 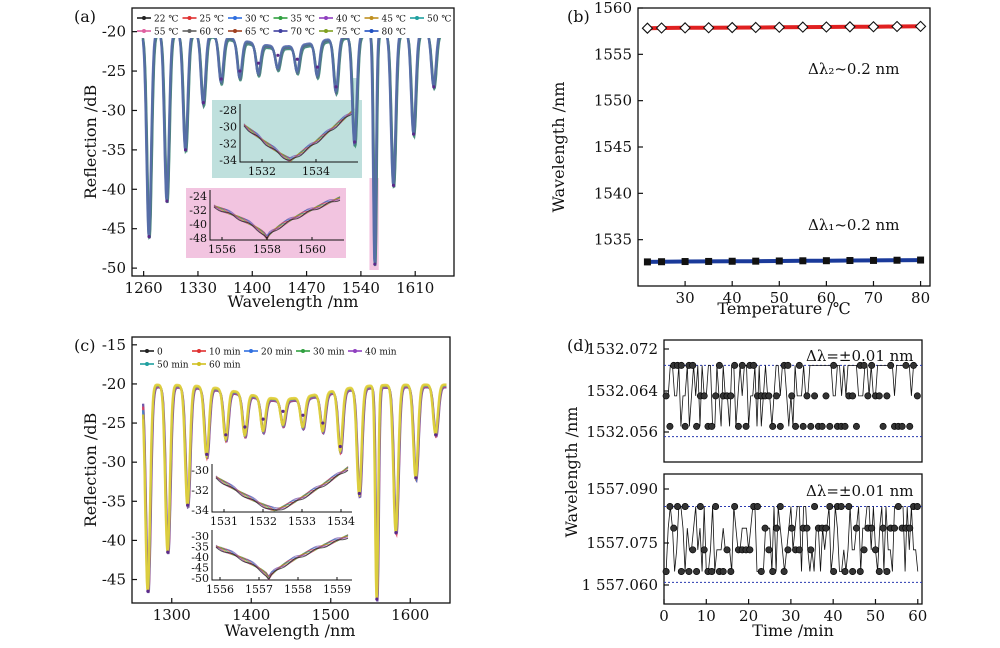 What do you see at coordinates (622, 543) in the screenshot?
I see `panel-d-bottom-ytick-label-1: 1557.075` at bounding box center [622, 543].